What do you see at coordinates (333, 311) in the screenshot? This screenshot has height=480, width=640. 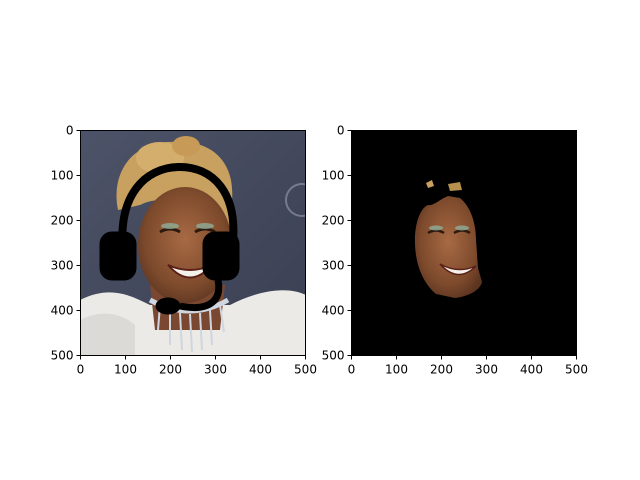 I see `right-y-tick-label: 400` at bounding box center [333, 311].